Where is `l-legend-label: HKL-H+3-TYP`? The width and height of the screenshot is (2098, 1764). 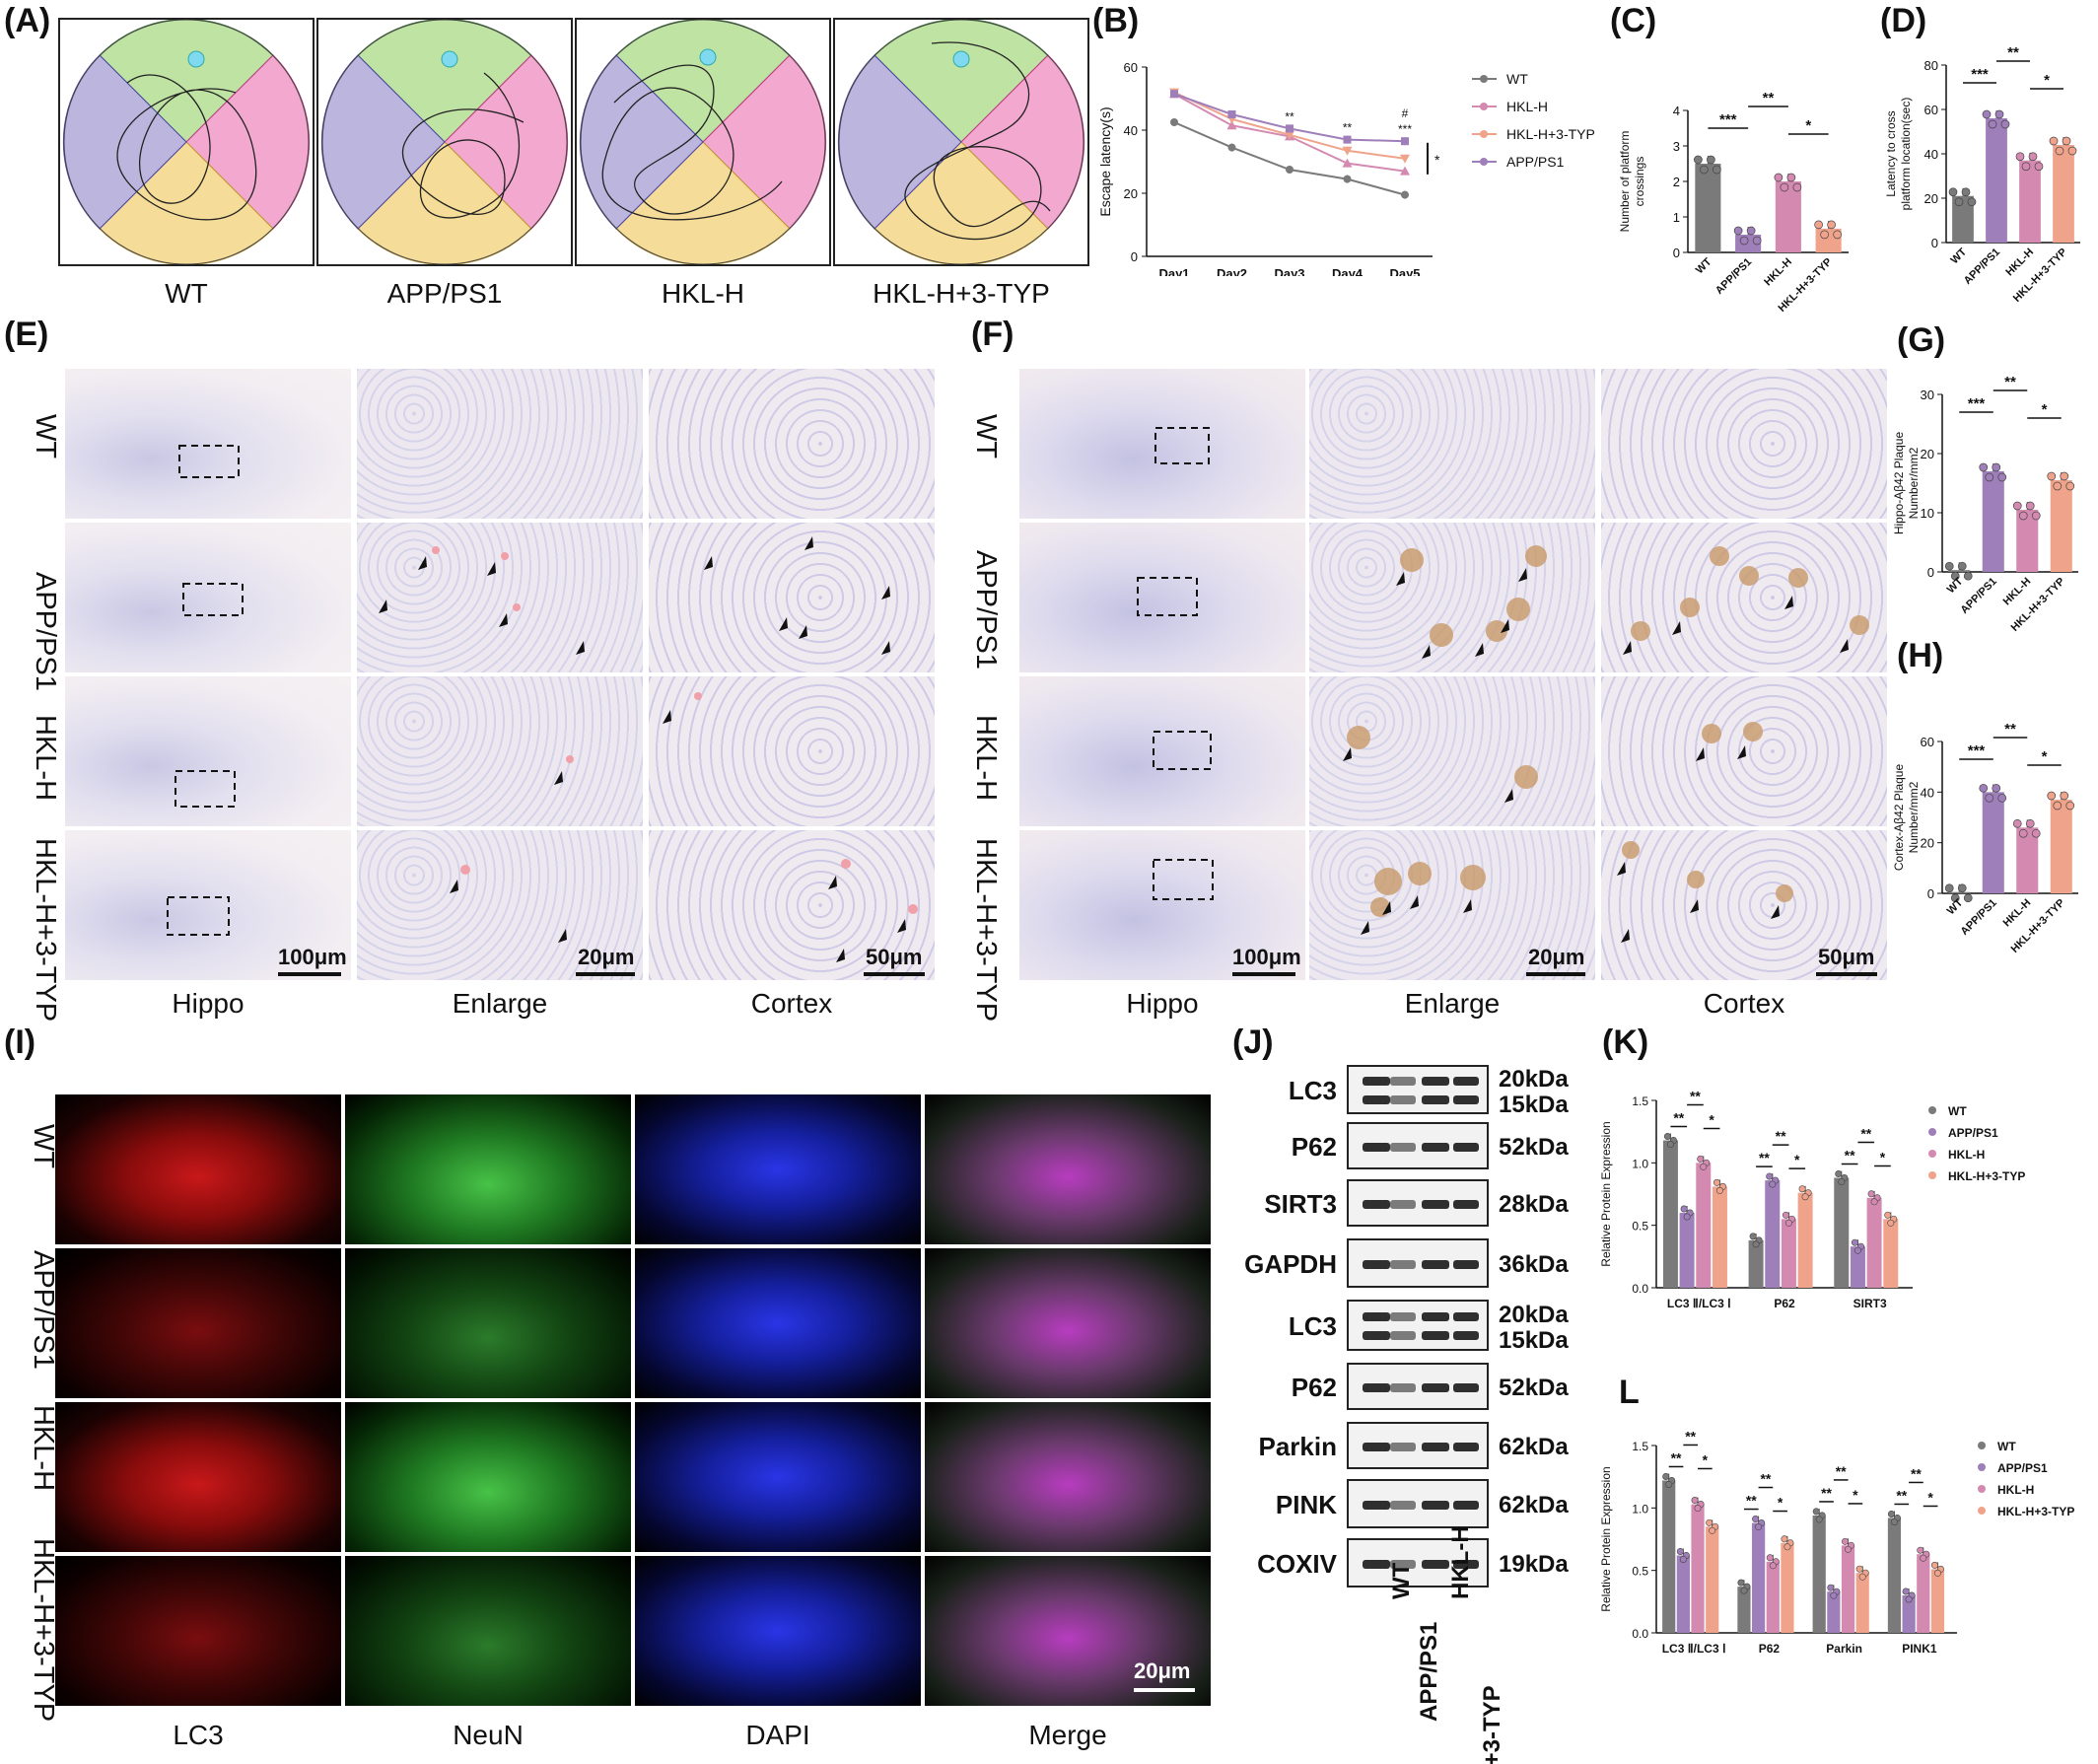 l-legend-label: HKL-H+3-TYP is located at coordinates (2035, 1512).